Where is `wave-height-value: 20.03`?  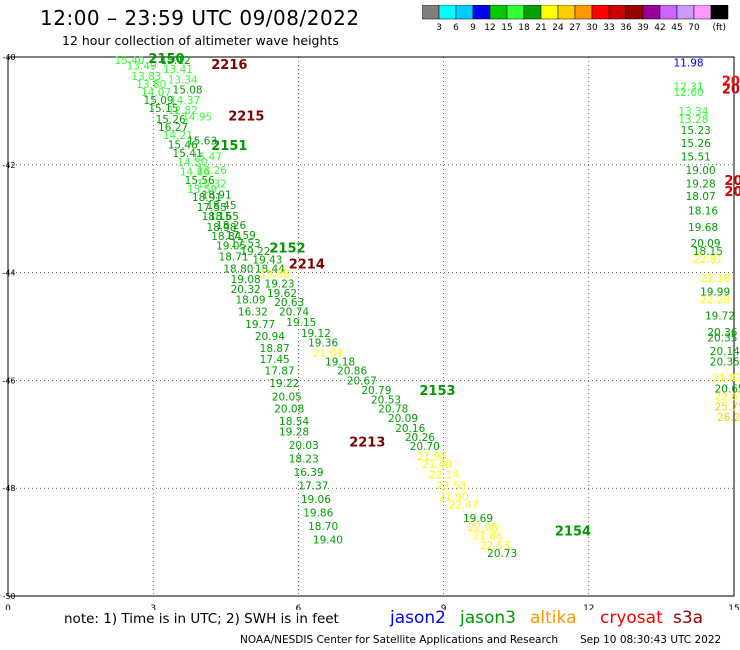 wave-height-value: 20.03 is located at coordinates (304, 446).